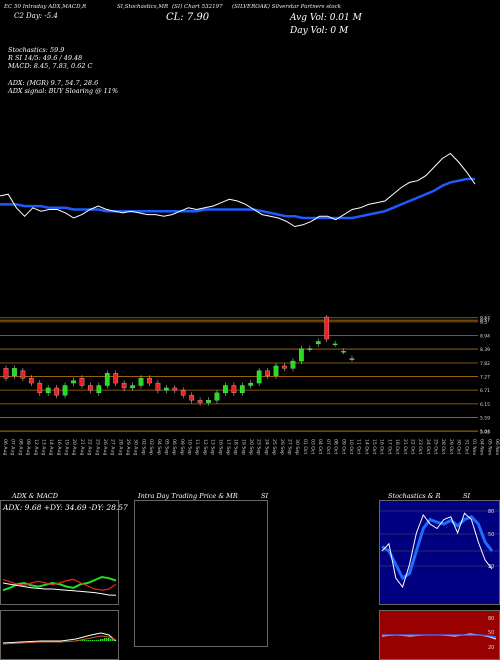  Describe the element at coordinates (220, 447) in the screenshot. I see `date-label: 16 Sep` at that location.